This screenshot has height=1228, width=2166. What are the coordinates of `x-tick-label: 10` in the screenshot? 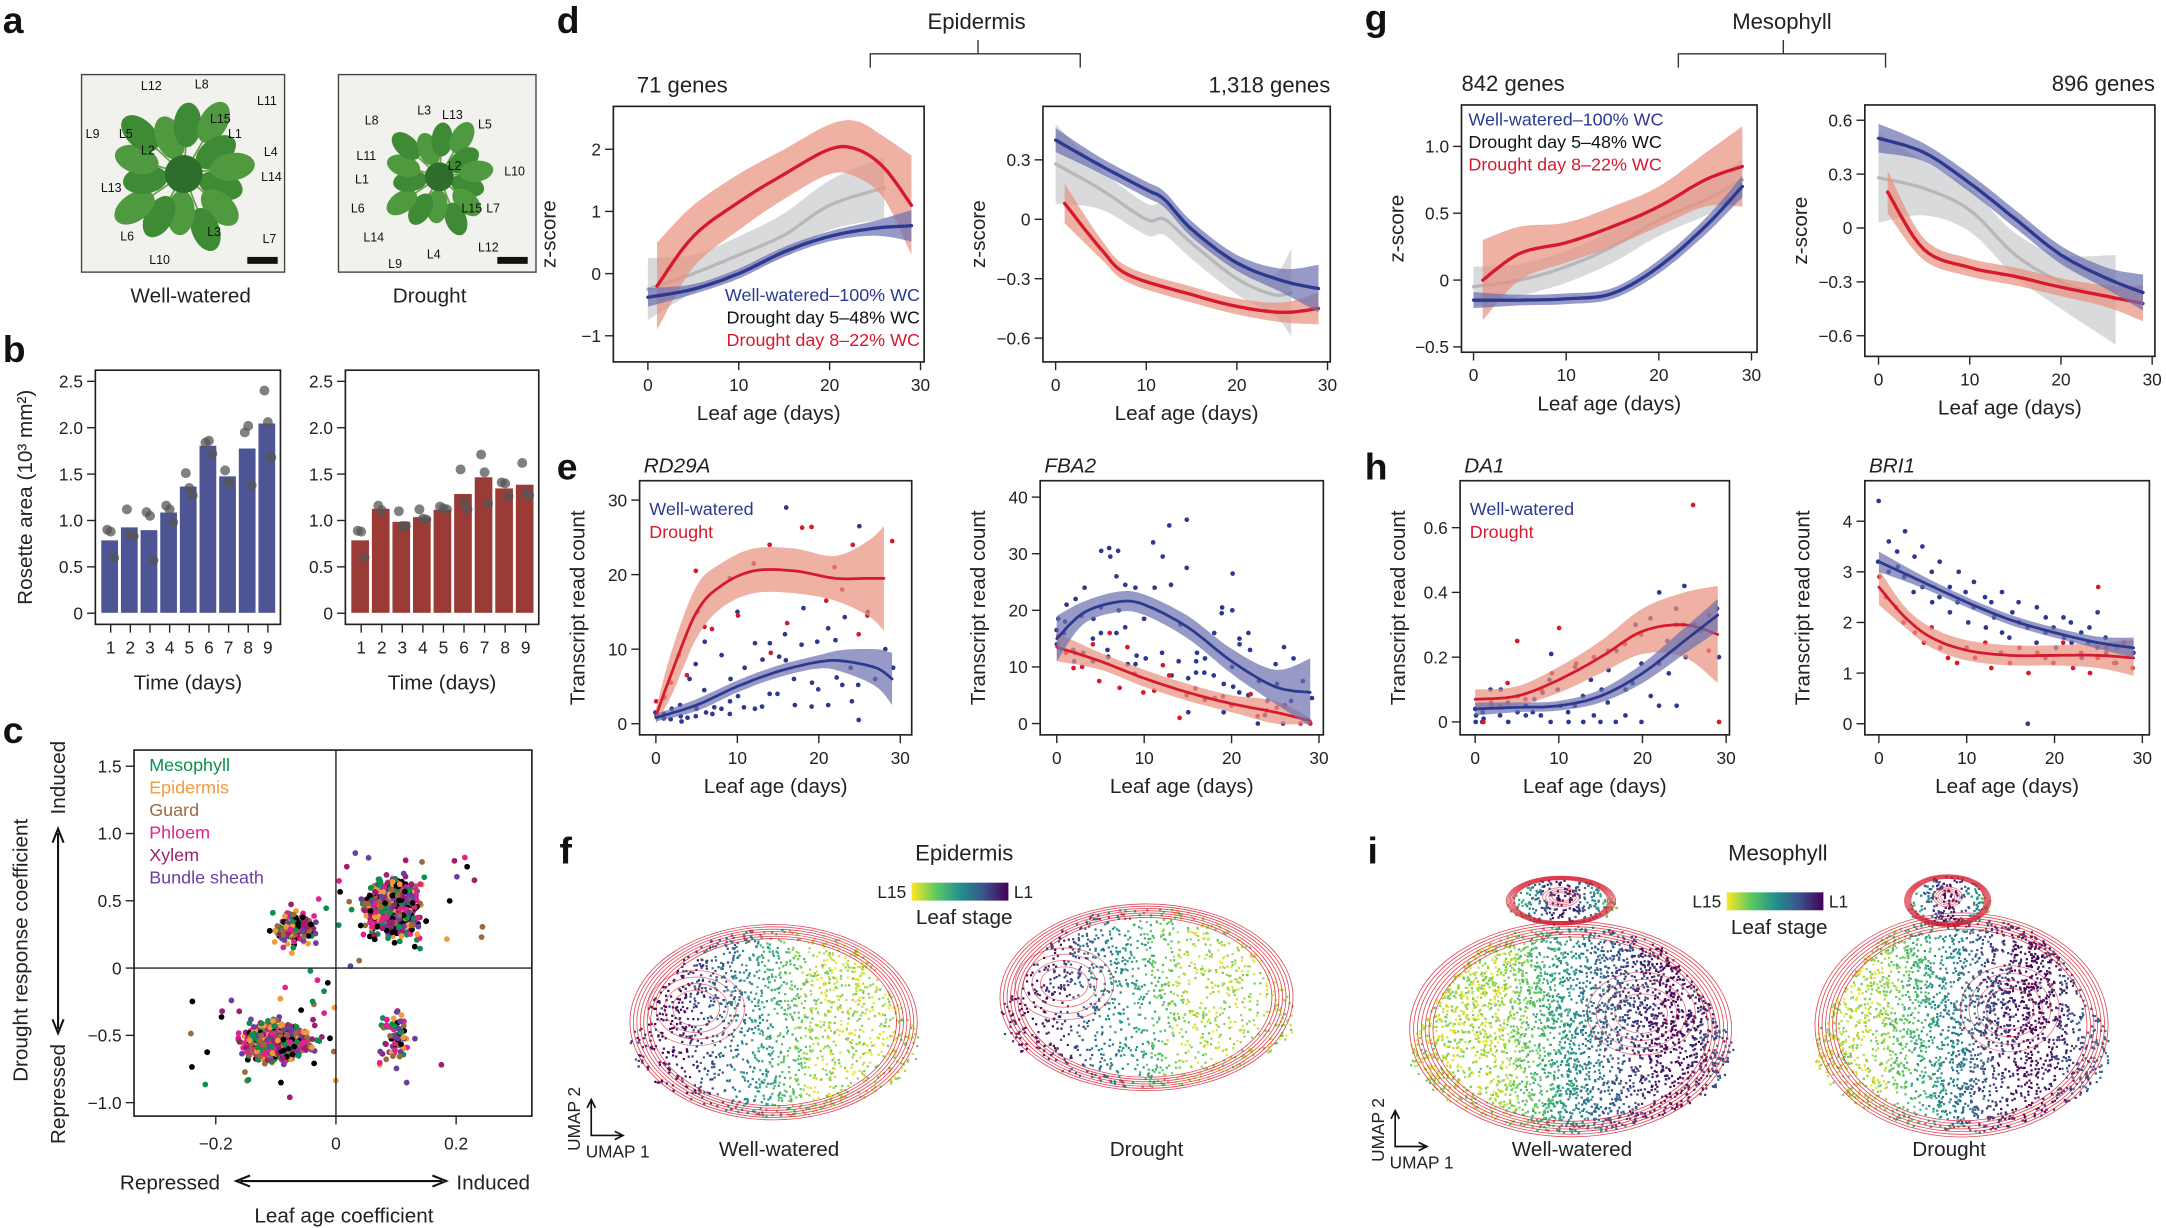 It's located at (1144, 758).